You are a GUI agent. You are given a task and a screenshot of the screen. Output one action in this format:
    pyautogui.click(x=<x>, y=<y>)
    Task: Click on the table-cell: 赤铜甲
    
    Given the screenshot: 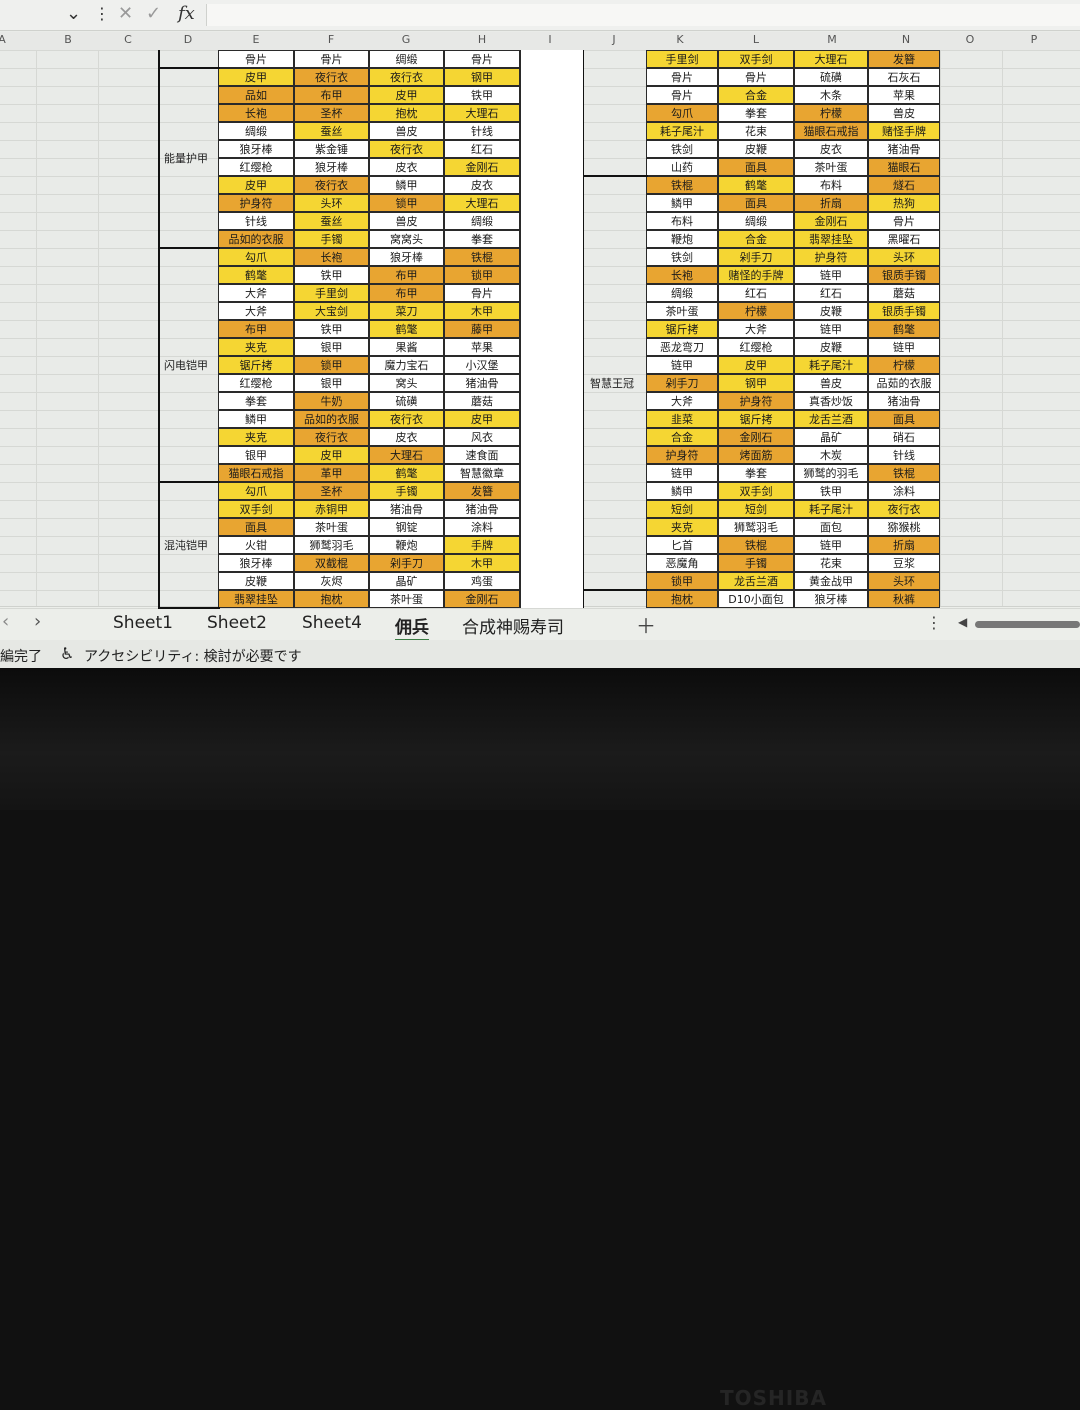 What is the action you would take?
    pyautogui.click(x=331, y=509)
    